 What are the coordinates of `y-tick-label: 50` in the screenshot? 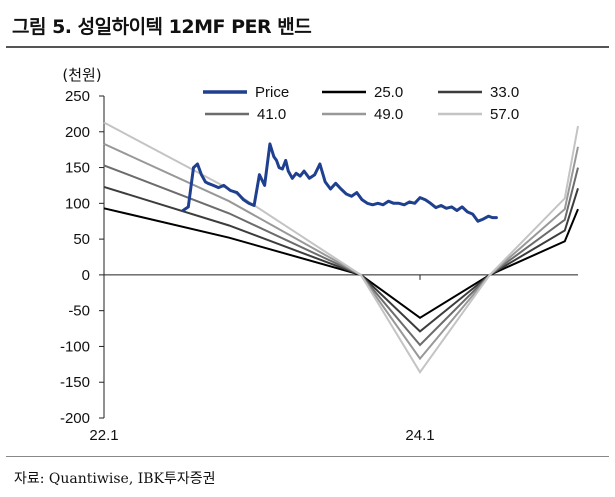 It's located at (81, 239).